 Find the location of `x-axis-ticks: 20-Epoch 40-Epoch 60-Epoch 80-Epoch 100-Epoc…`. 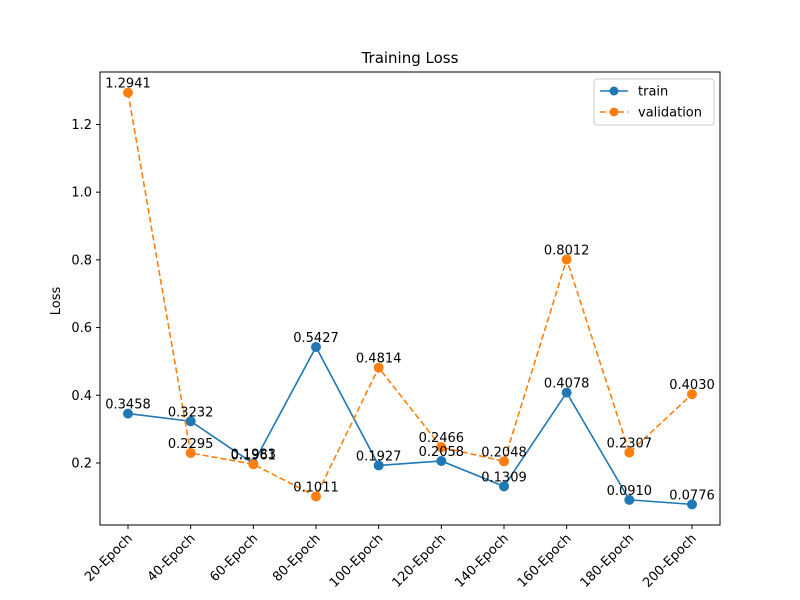

x-axis-ticks: 20-Epoch 40-Epoch 60-Epoch 80-Epoch 100-Epoc… is located at coordinates (391, 558).